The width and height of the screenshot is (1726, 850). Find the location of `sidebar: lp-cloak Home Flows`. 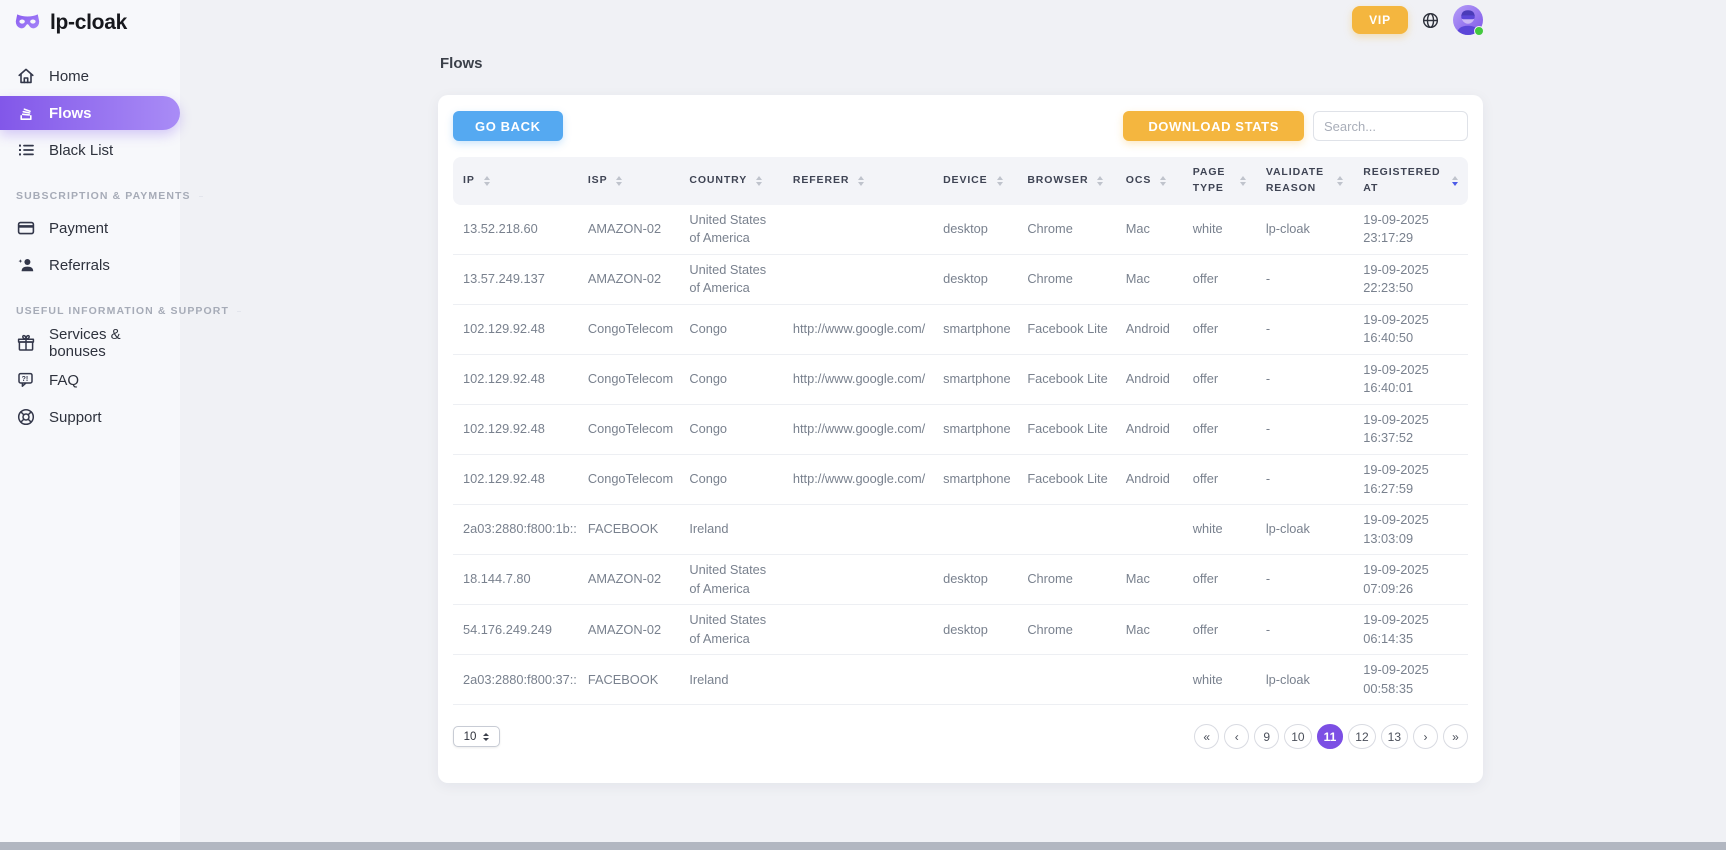

sidebar: lp-cloak Home Flows is located at coordinates (114, 425).